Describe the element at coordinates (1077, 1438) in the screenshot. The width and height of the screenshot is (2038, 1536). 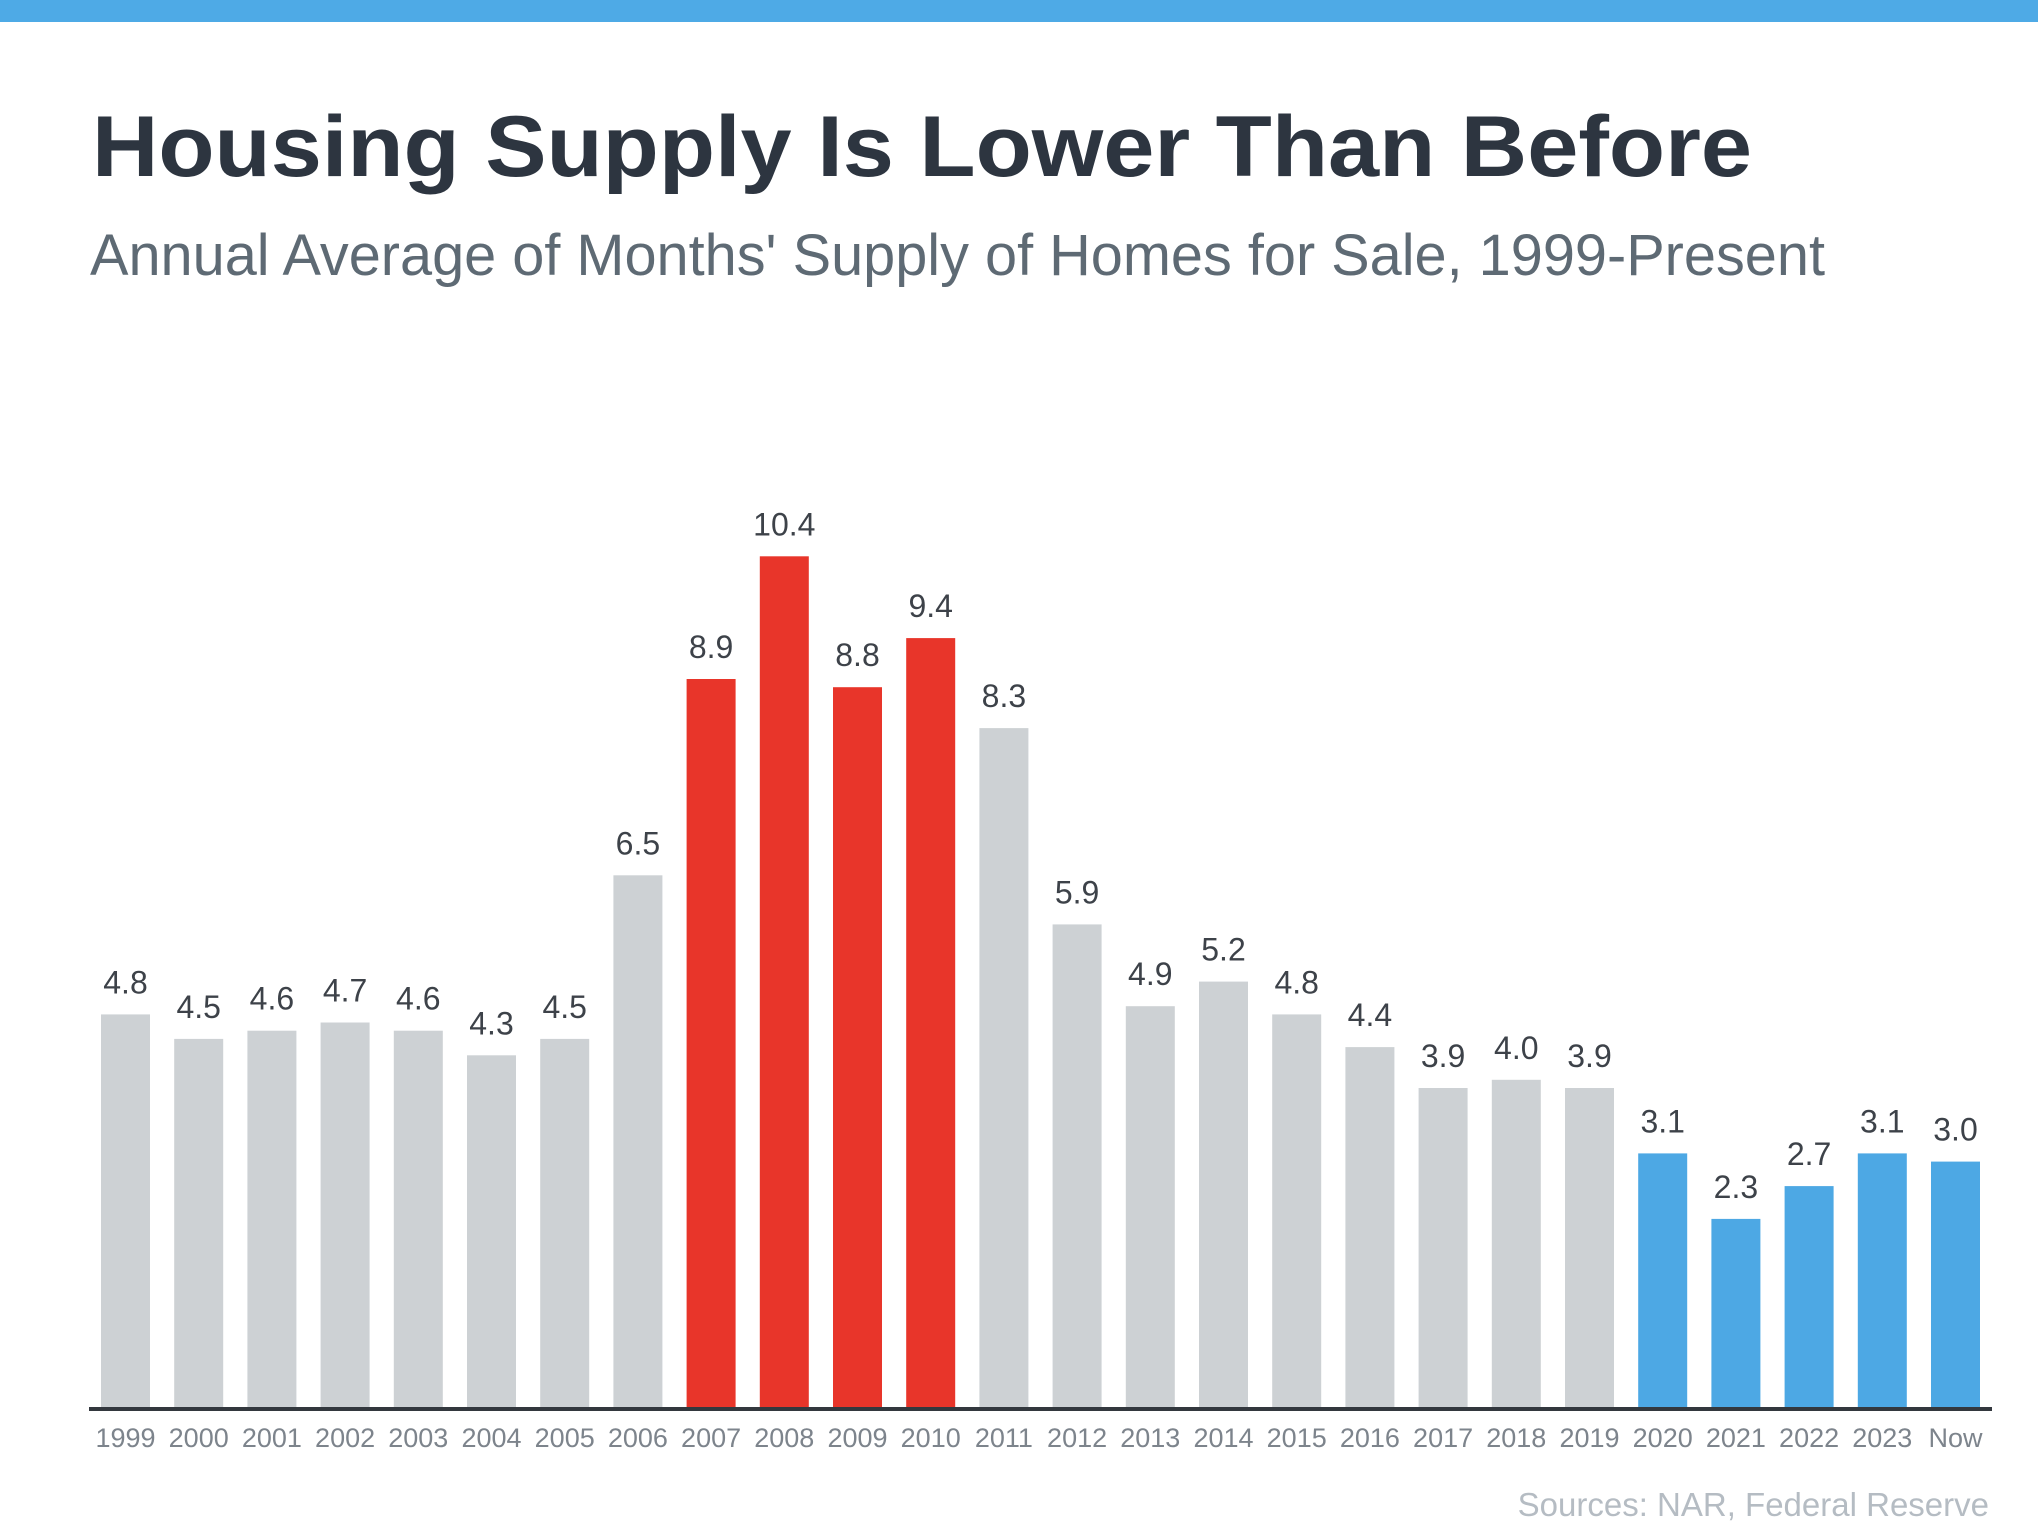
I see `x-tick-label-2012: 2012` at that location.